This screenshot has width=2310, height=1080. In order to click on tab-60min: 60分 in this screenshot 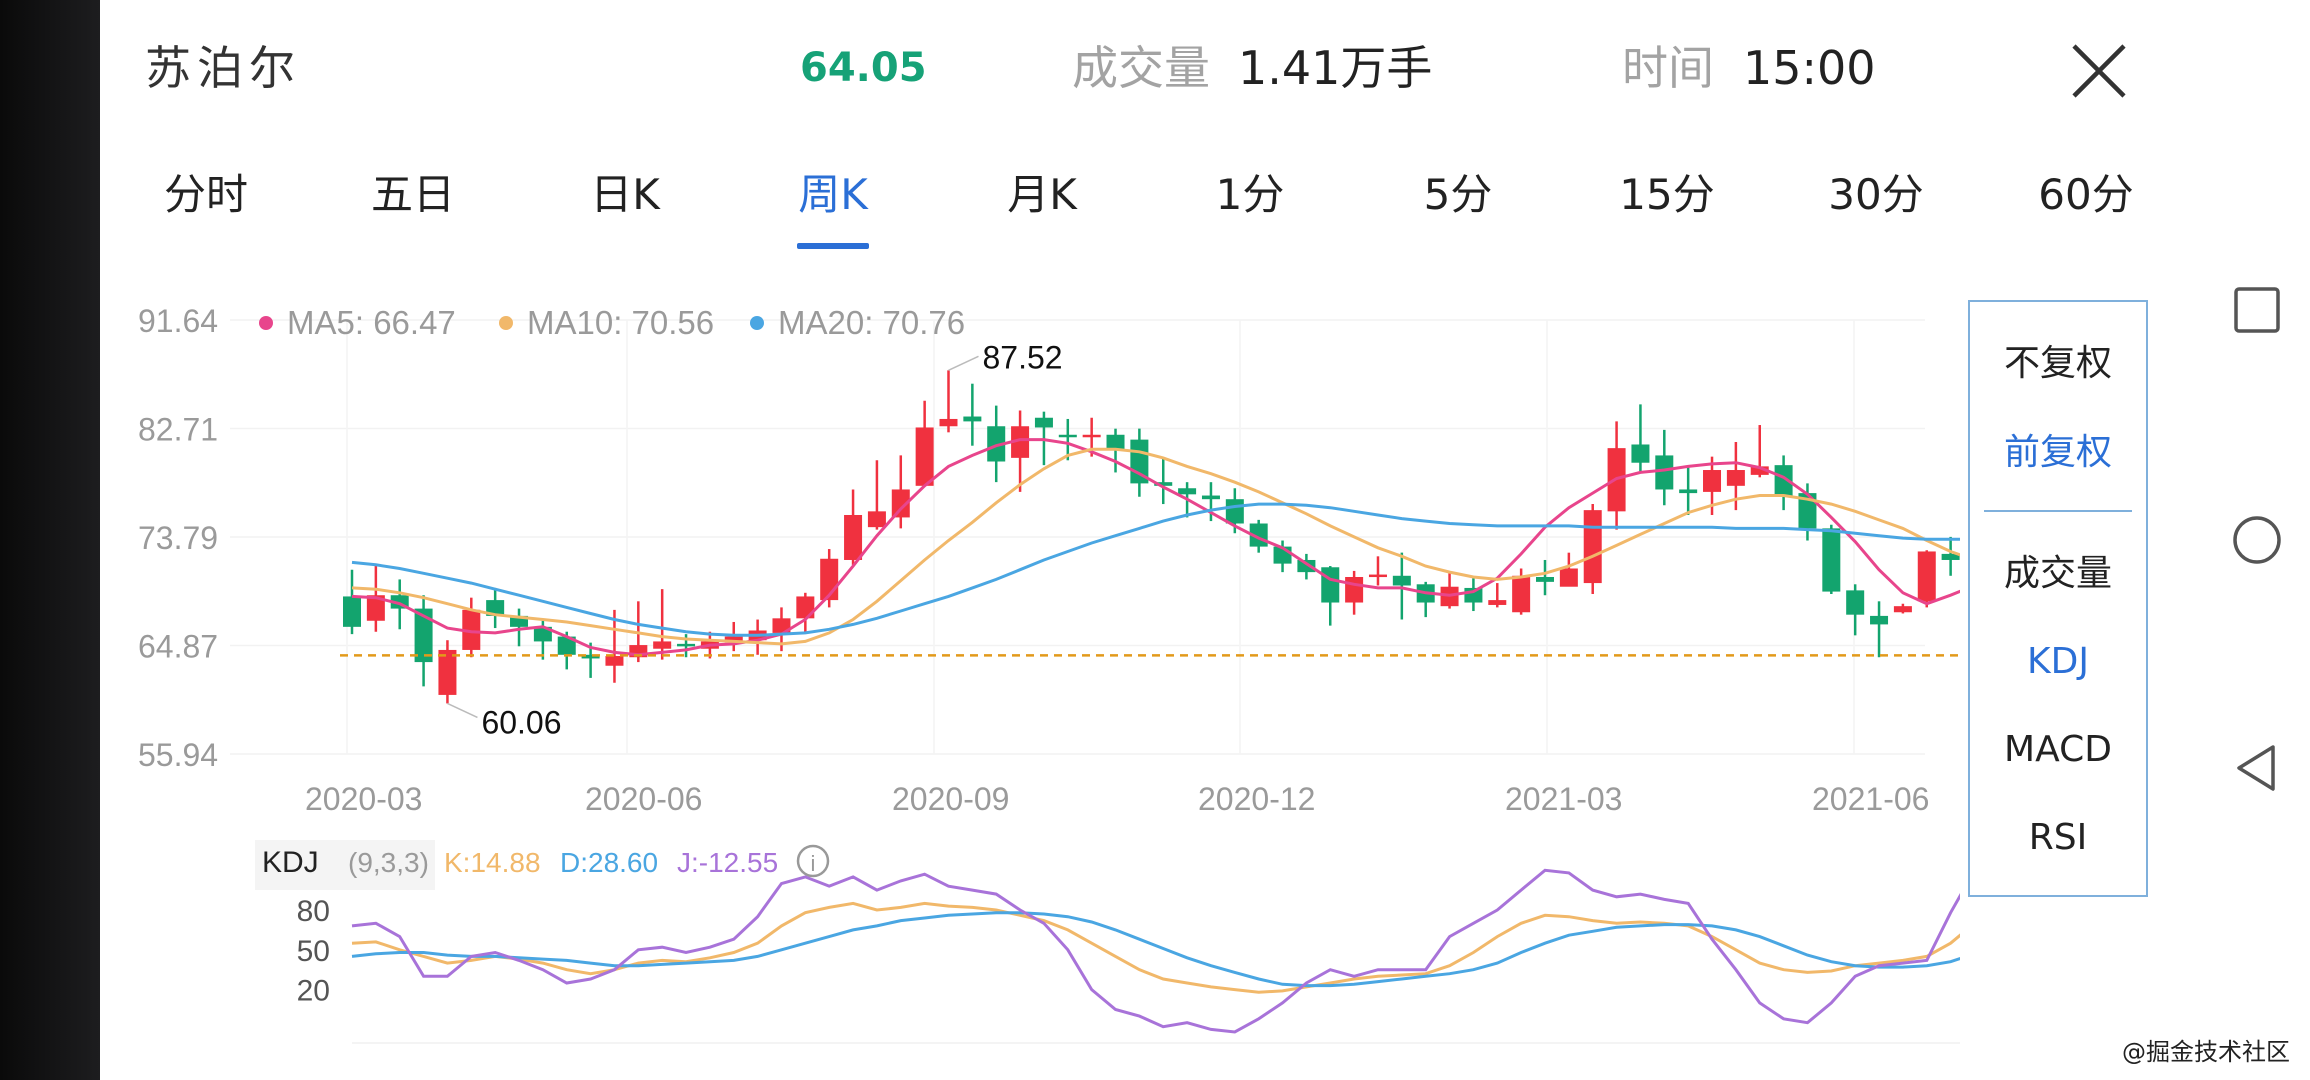, I will do `click(2086, 194)`.